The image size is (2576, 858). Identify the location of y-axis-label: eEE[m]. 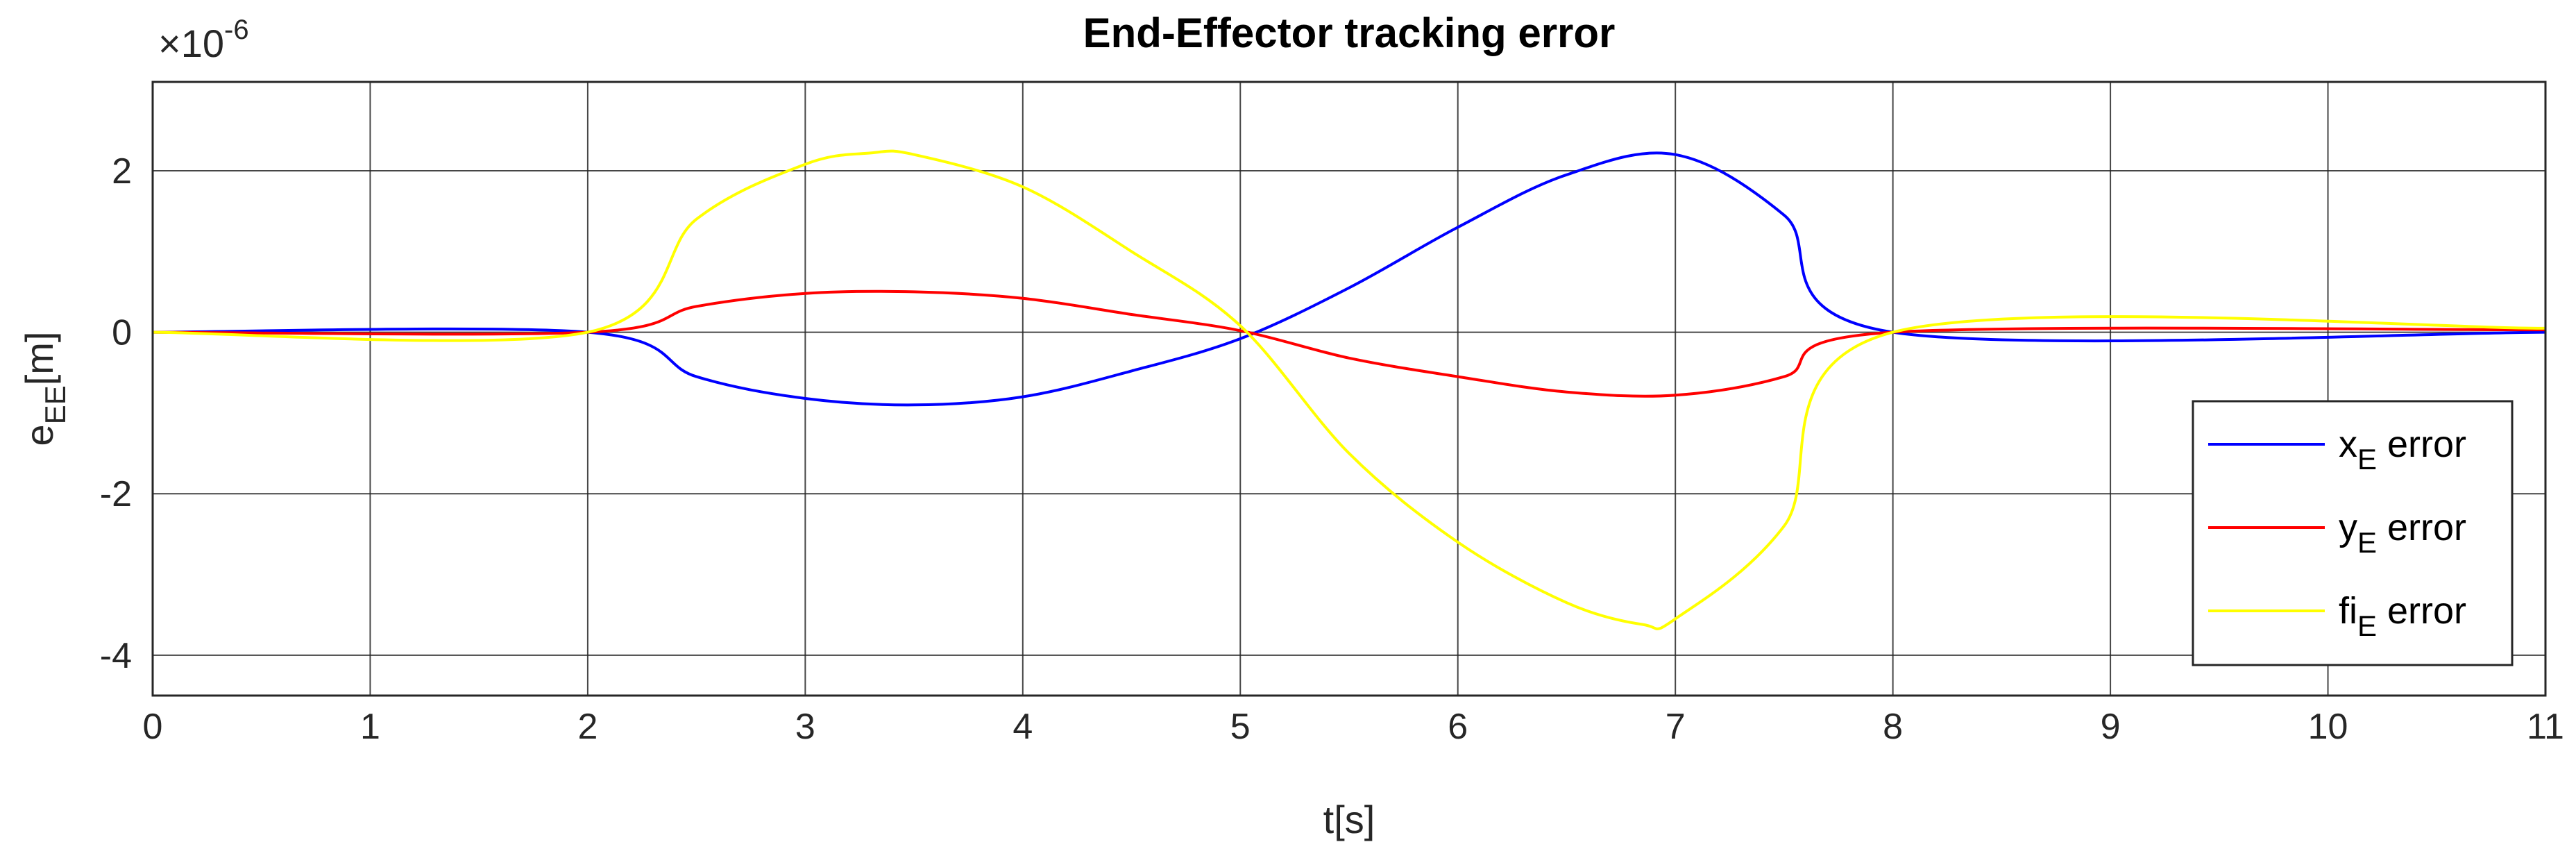
(44, 389).